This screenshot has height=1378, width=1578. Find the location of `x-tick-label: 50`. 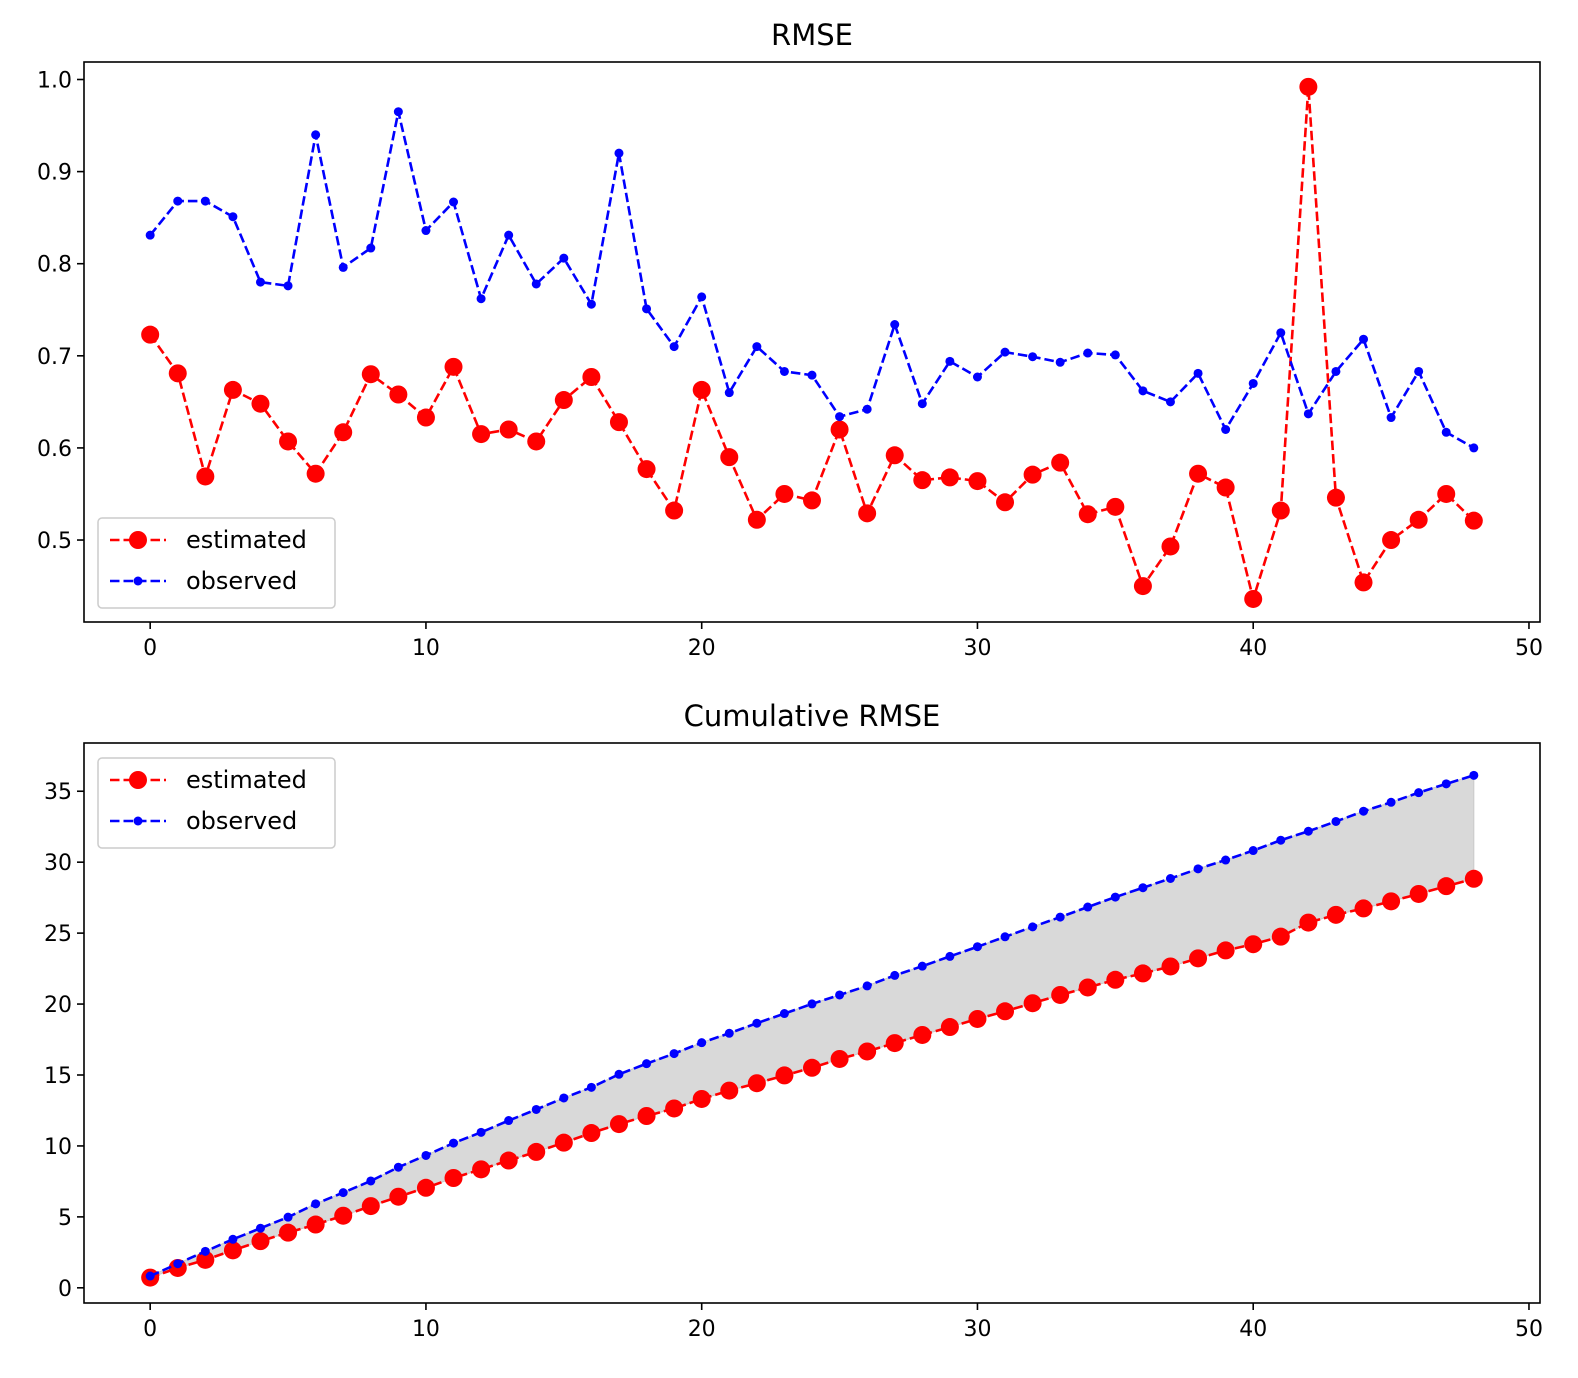

x-tick-label: 50 is located at coordinates (1529, 648).